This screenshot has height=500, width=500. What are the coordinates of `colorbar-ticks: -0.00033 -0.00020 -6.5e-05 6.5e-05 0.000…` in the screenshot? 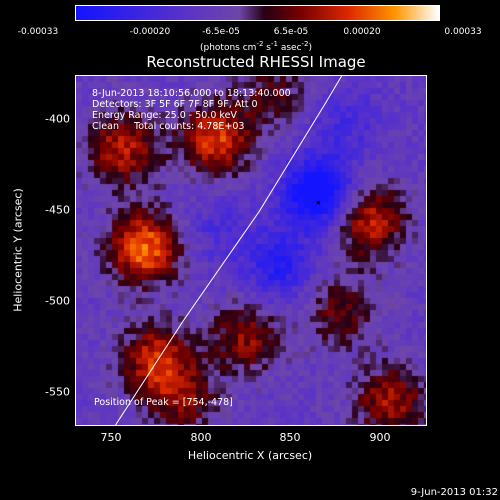 It's located at (250, 20).